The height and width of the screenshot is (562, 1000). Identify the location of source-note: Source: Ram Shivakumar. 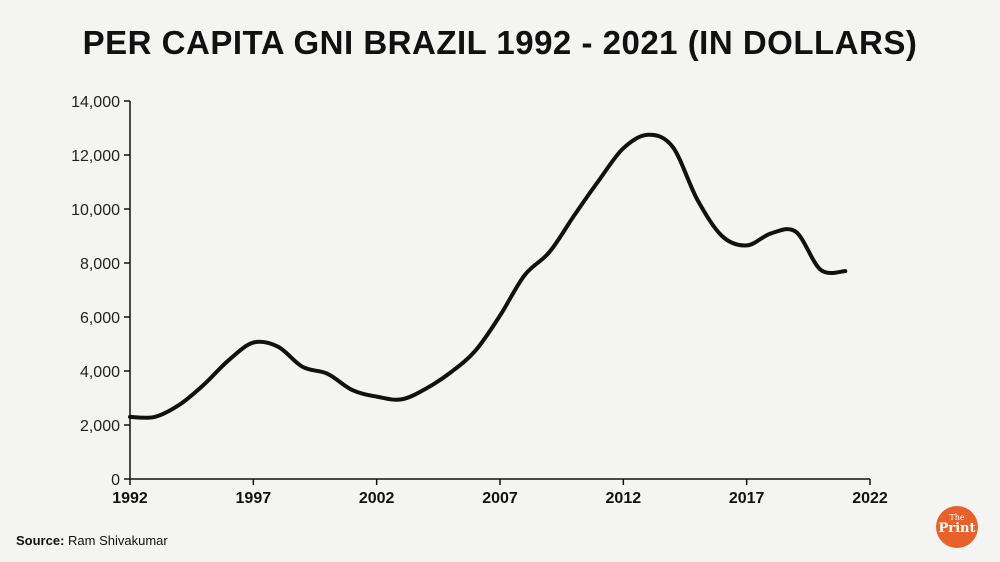
(92, 540).